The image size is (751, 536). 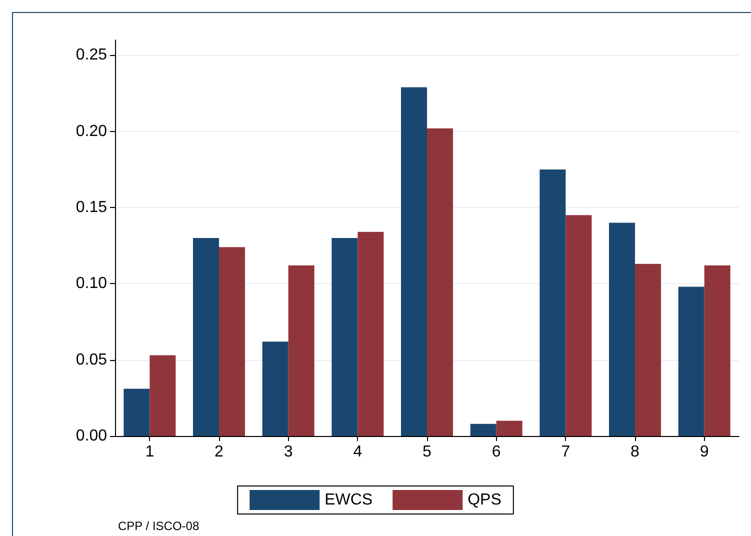 I want to click on y-tick-label: 0.15, so click(x=92, y=207).